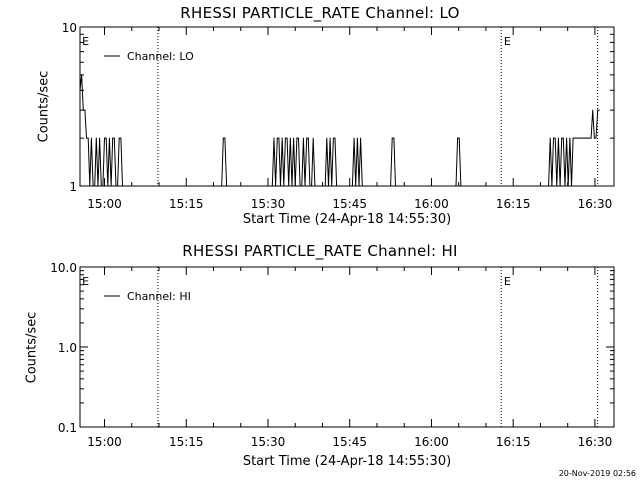 This screenshot has height=480, width=640. Describe the element at coordinates (431, 204) in the screenshot. I see `plot1-xtick-label: 16:00` at that location.